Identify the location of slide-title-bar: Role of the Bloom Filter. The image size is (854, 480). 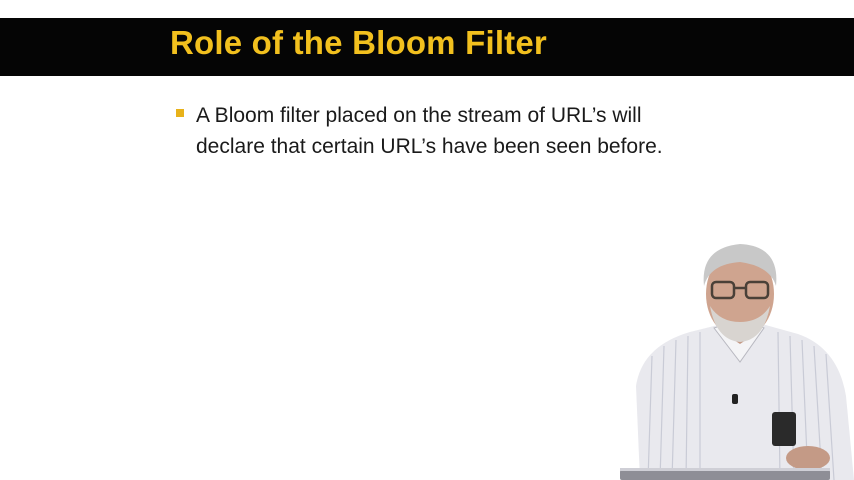
(427, 47).